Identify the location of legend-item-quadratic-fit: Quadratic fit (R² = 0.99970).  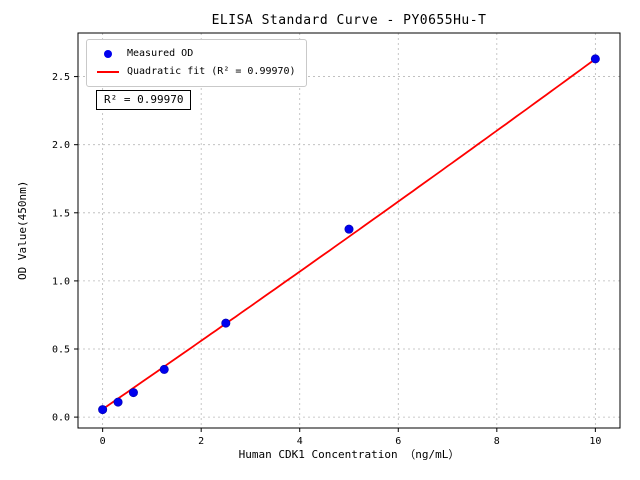
(195, 72).